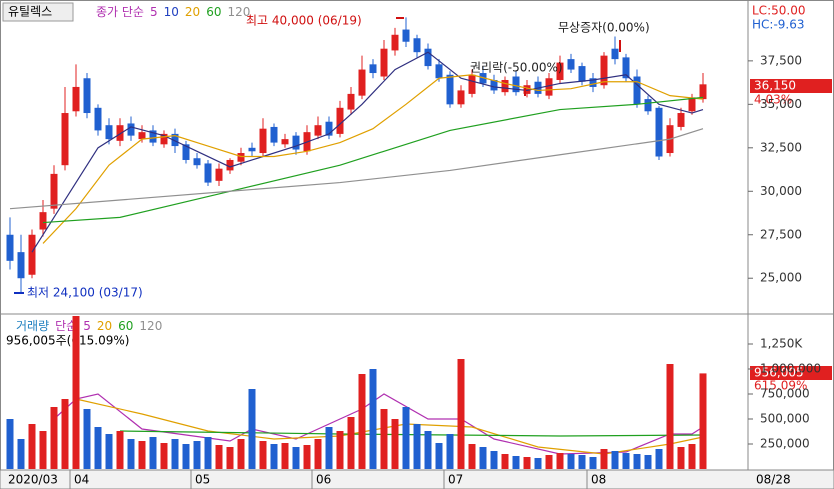  I want to click on end-date: 08/28, so click(773, 480).